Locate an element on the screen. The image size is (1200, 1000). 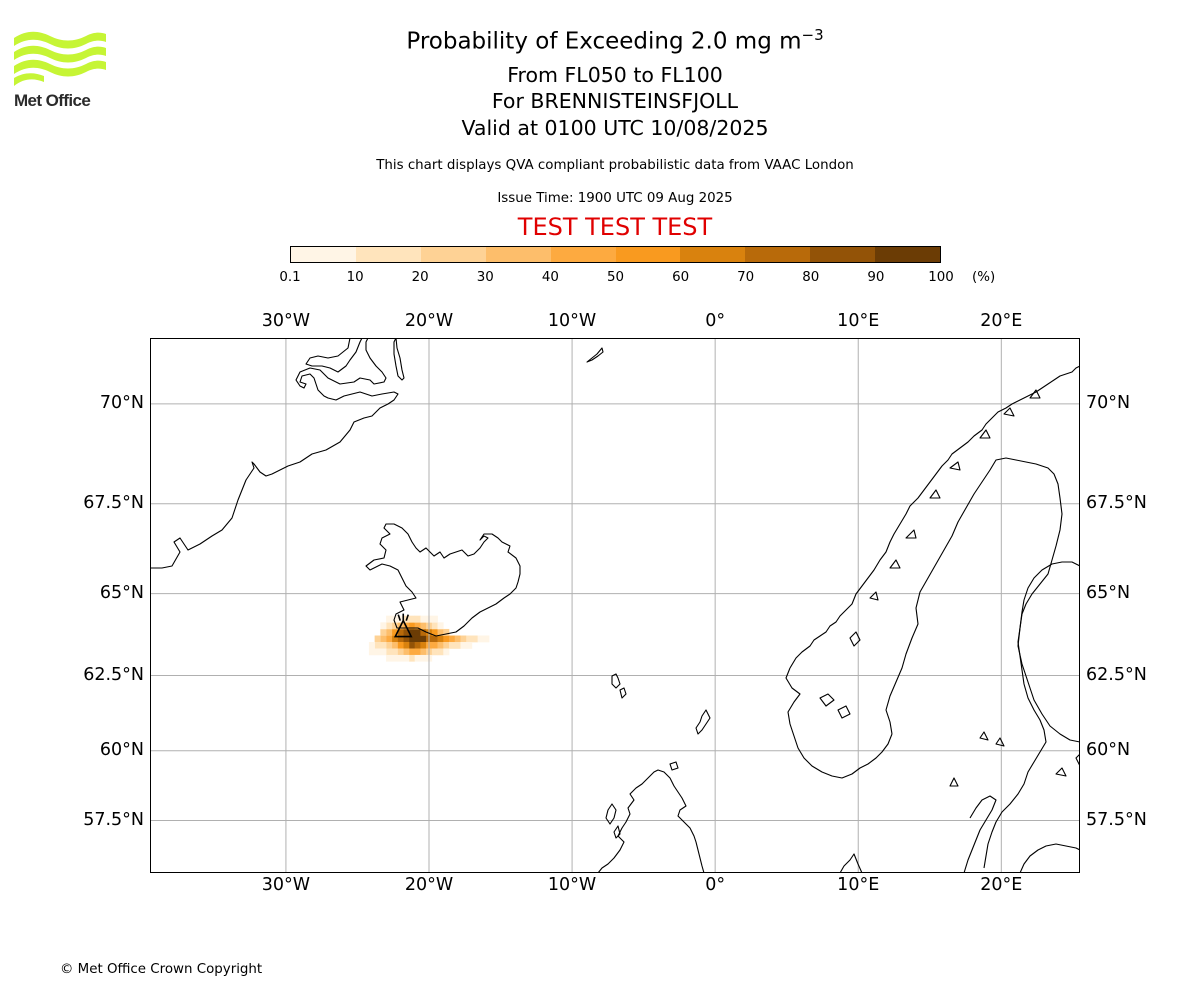
coastline-faroe is located at coordinates (619, 686).